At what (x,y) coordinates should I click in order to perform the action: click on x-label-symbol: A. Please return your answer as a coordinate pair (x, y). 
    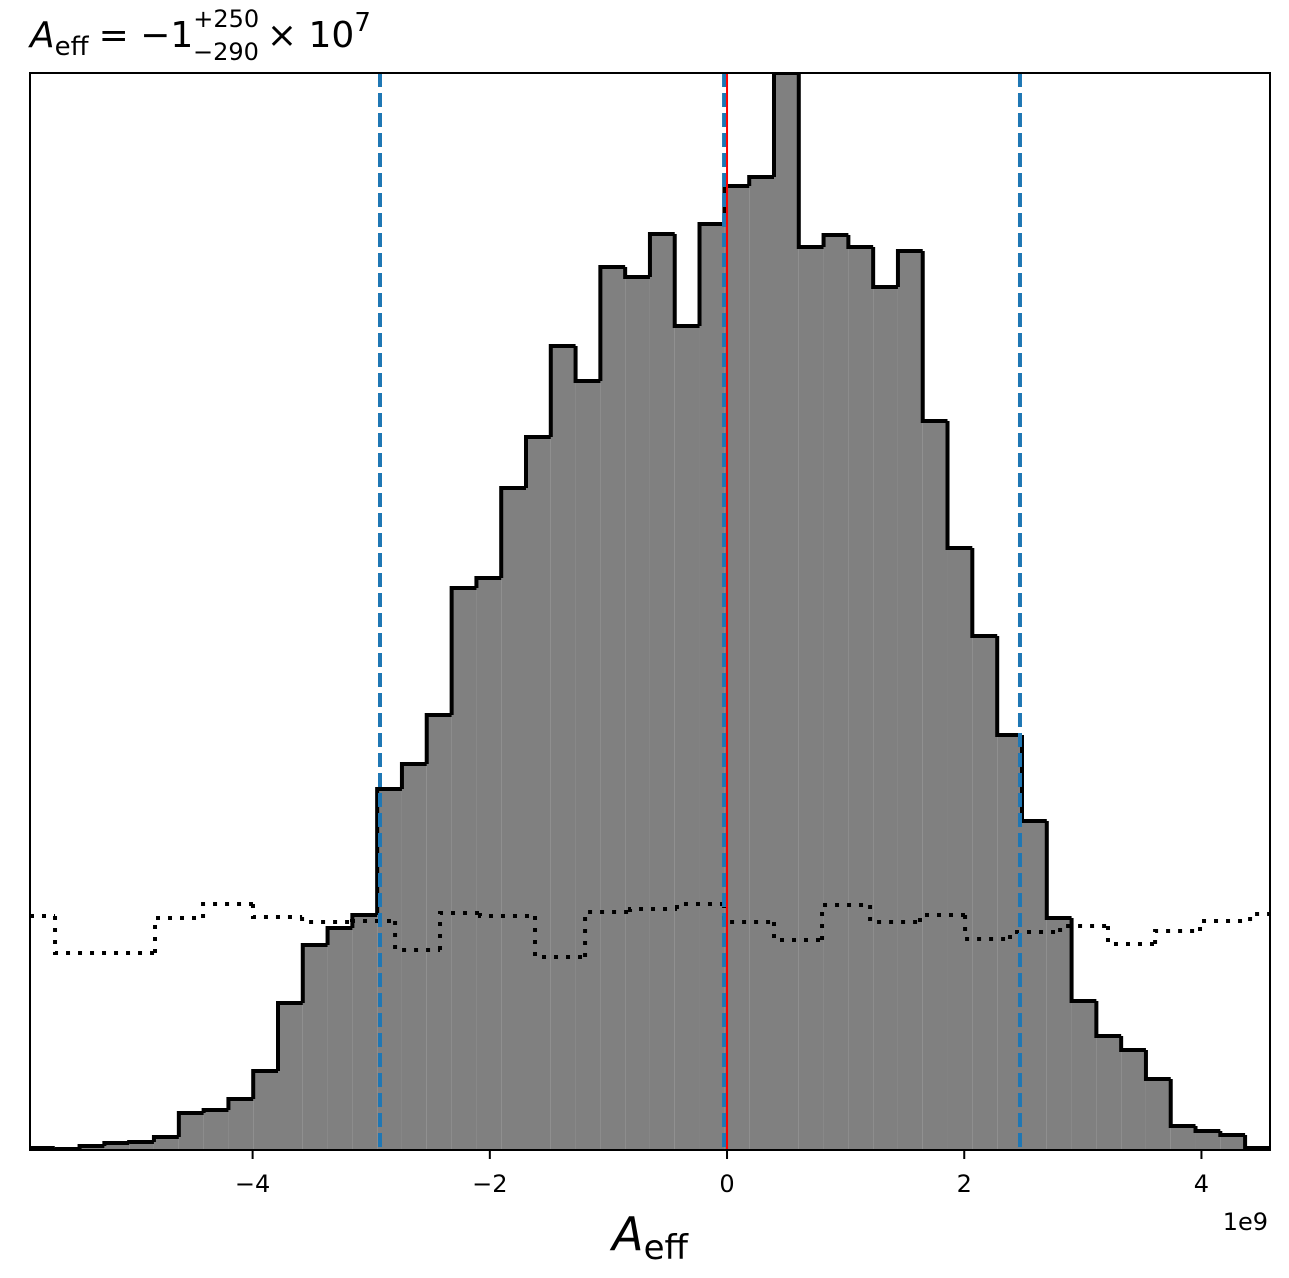
    Looking at the image, I should click on (626, 1234).